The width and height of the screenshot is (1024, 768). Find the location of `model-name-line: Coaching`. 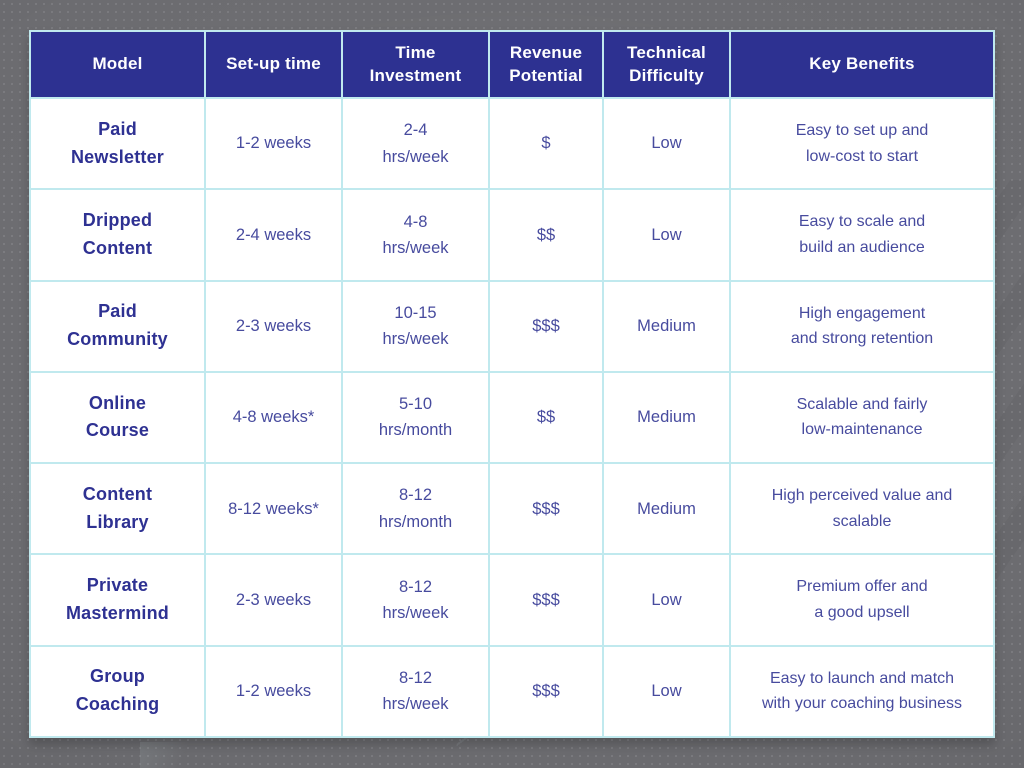

model-name-line: Coaching is located at coordinates (117, 704).